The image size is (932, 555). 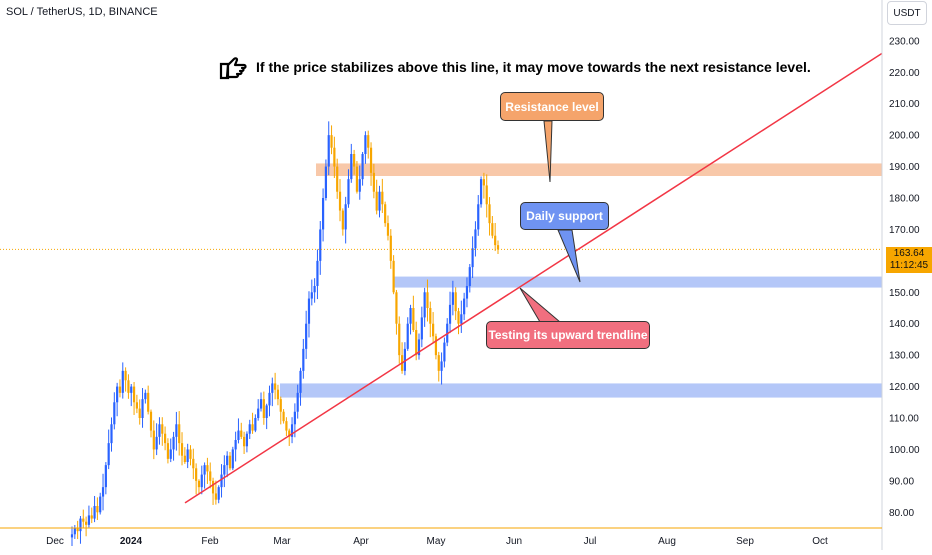 I want to click on price-tick-label: 90.00, so click(x=901, y=481).